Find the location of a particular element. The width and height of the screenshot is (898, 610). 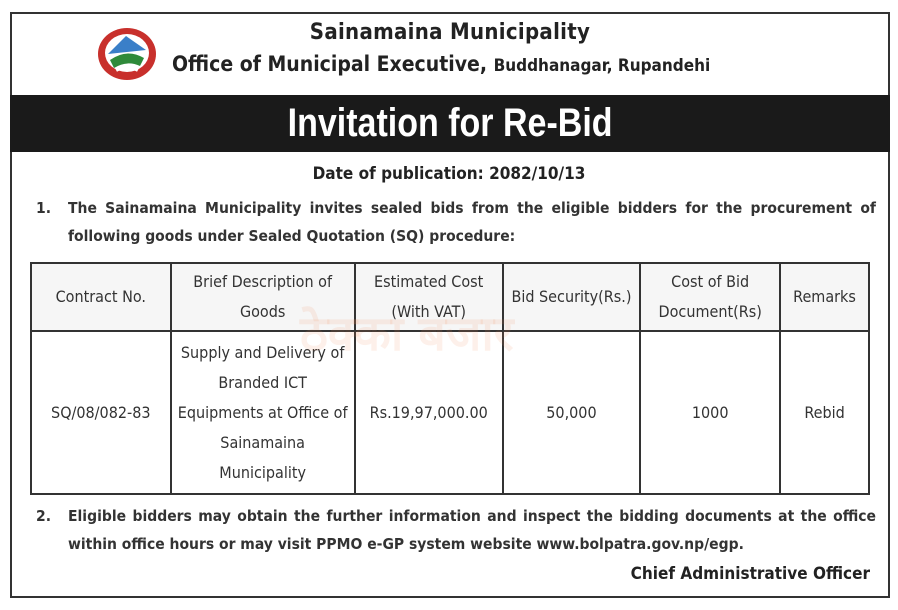

col-description: Brief Description of Goods is located at coordinates (262, 297).